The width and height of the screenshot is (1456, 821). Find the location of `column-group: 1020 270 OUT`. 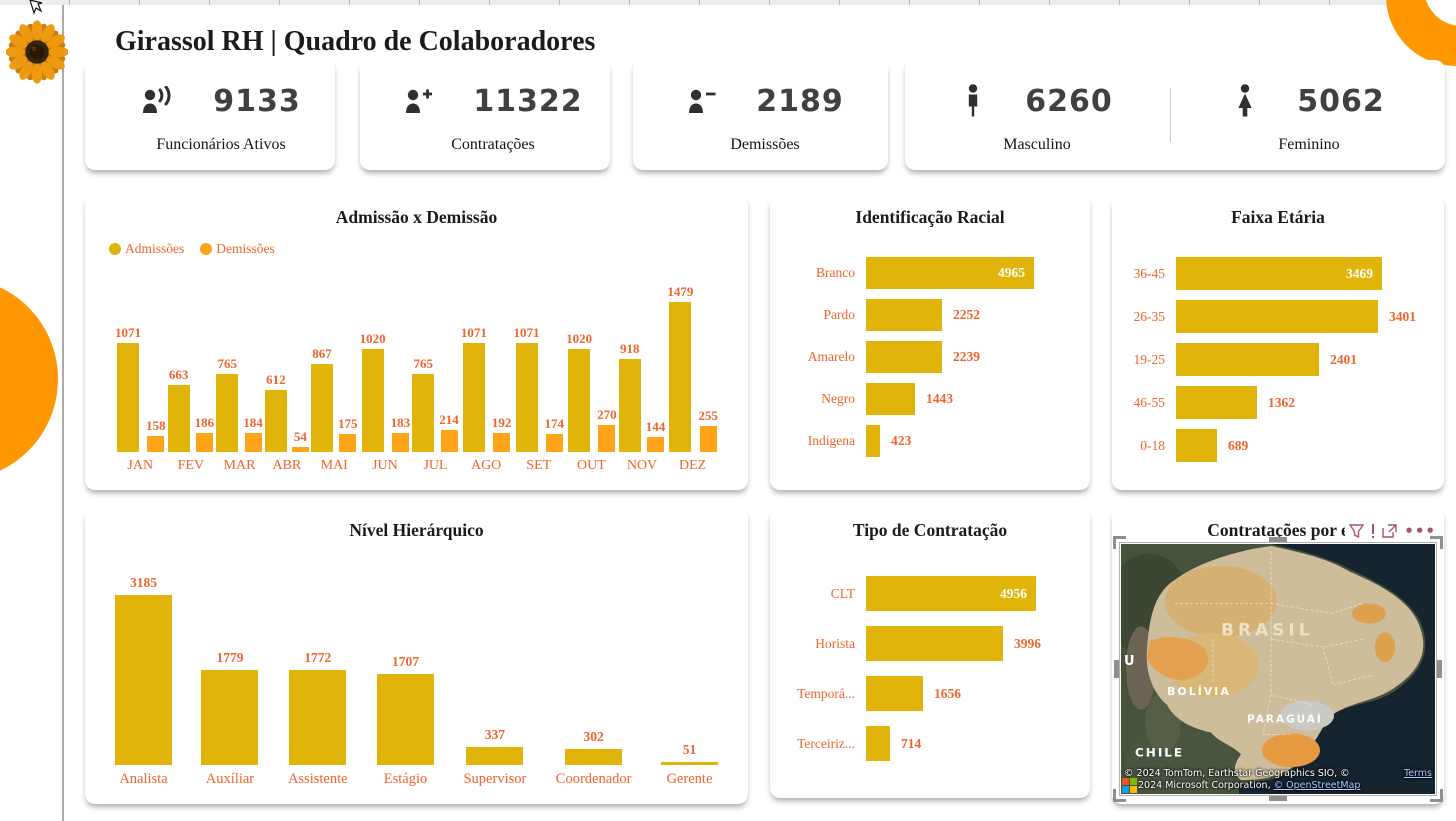

column-group: 1020 270 OUT is located at coordinates (591, 402).